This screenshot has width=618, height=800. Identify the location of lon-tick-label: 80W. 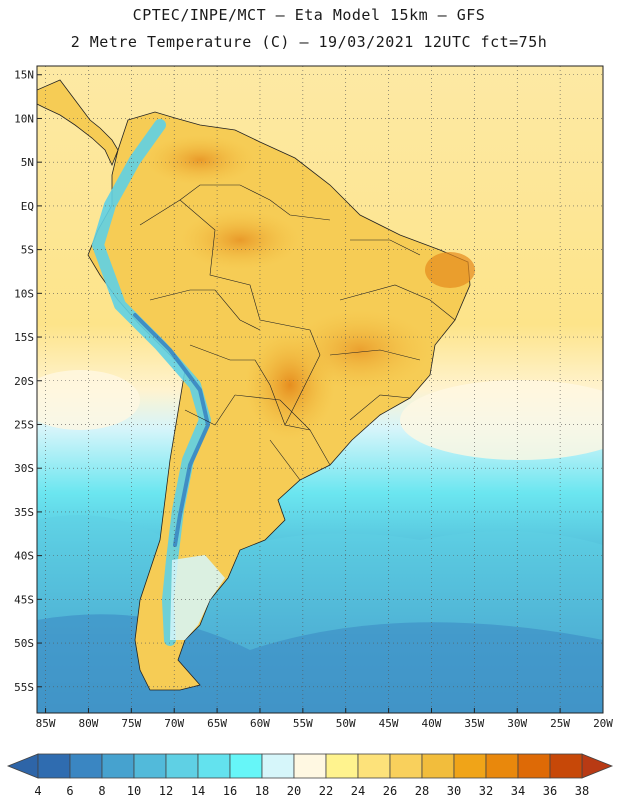
(89, 723).